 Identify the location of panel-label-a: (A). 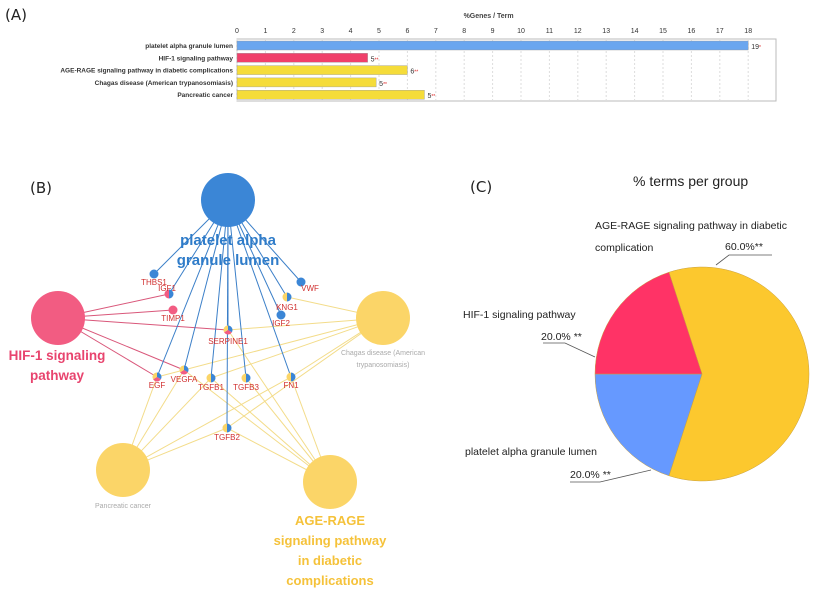
(16, 15).